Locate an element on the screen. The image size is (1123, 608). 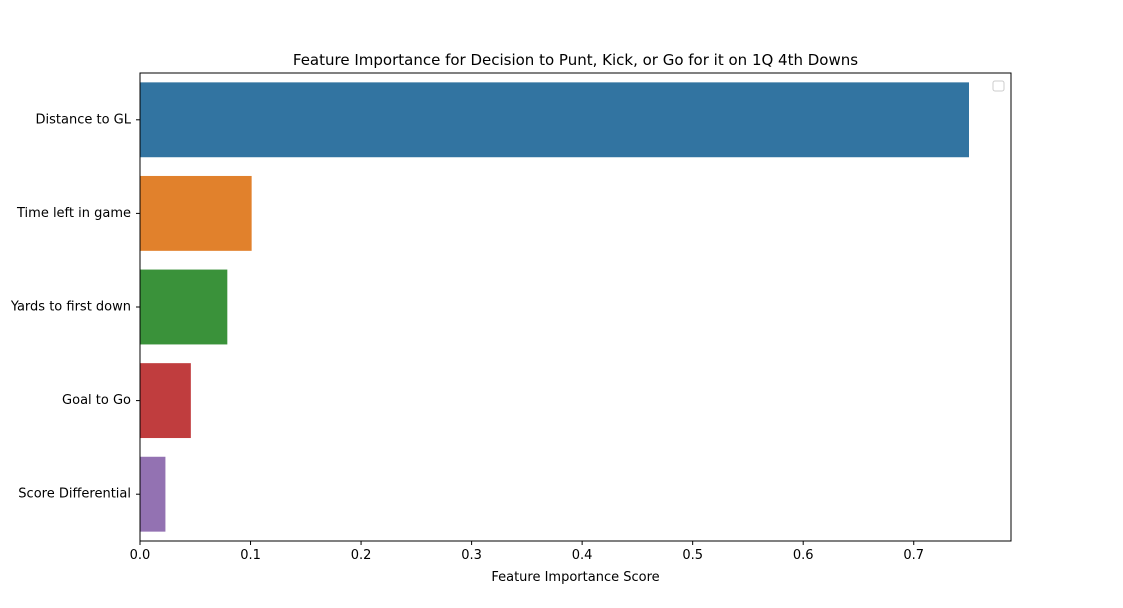
bar-score-differential is located at coordinates (153, 494).